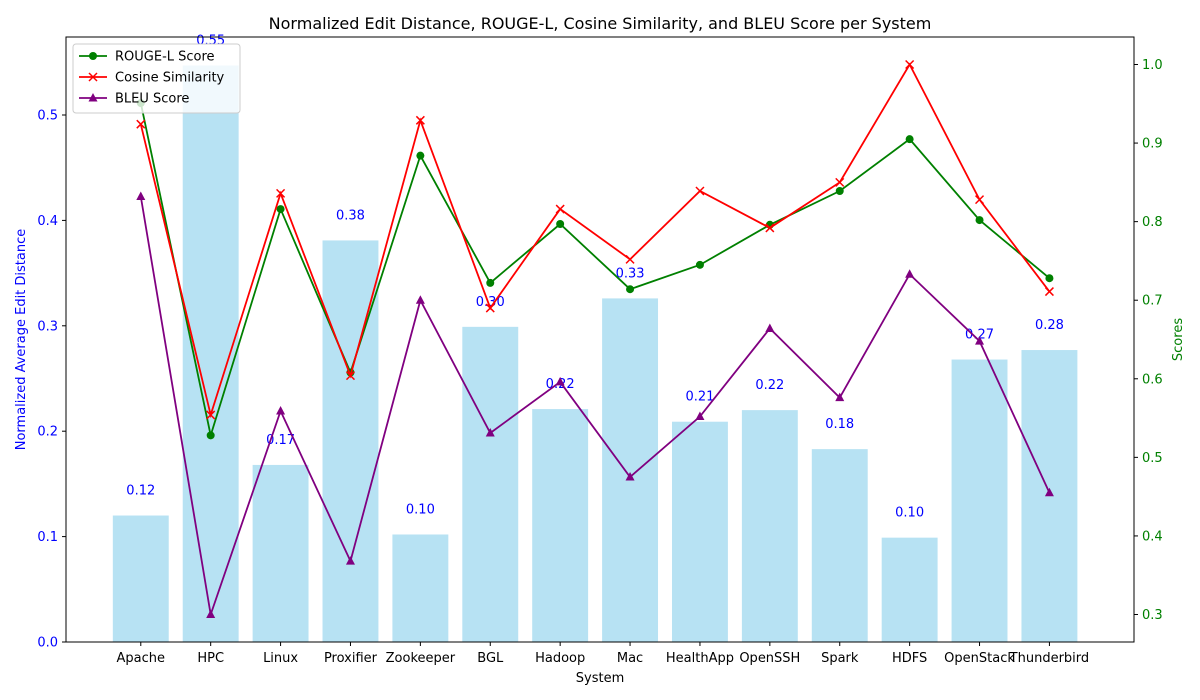 This screenshot has width=1200, height=700. I want to click on y-axis-right: 0.3 0.4 0.5 0.6 0.7 0.8 0.9 1.0, so click(1148, 340).